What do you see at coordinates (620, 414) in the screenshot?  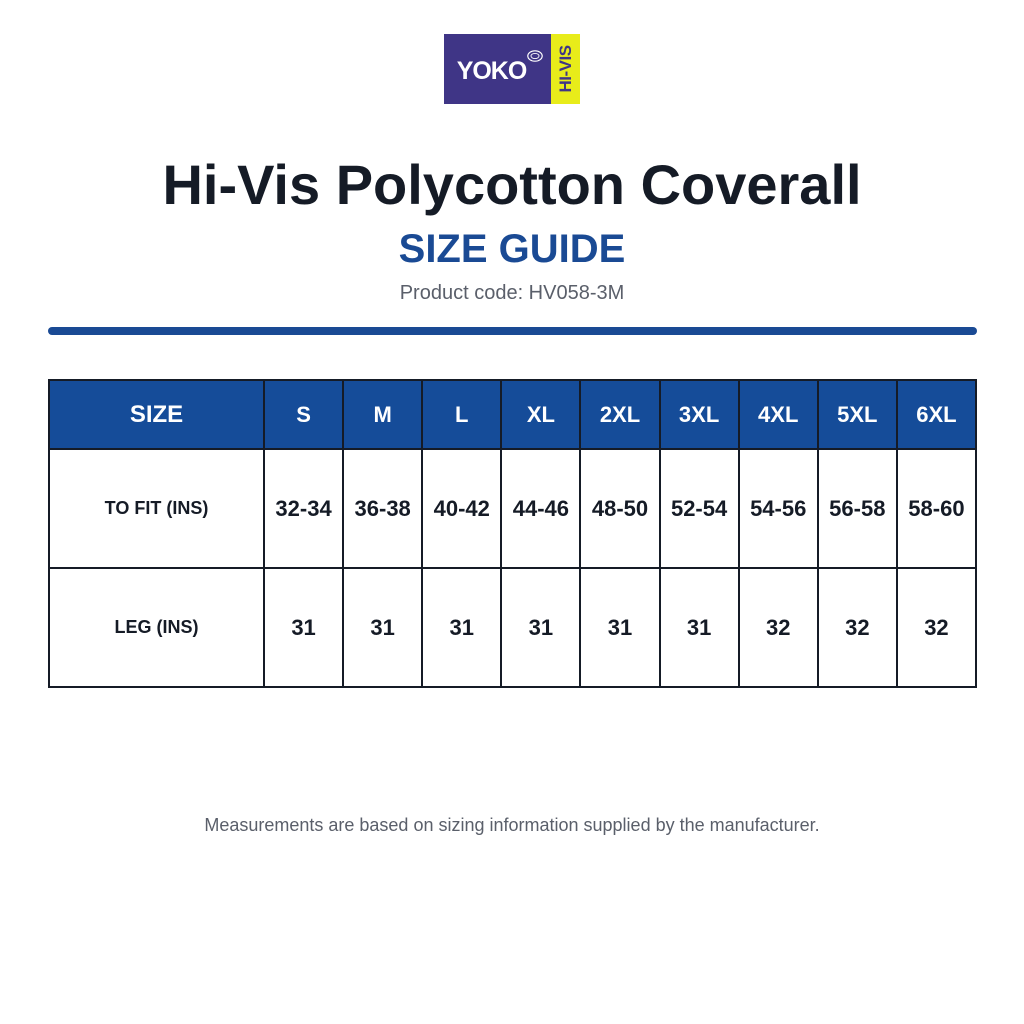 I see `header-cell: 2XL` at bounding box center [620, 414].